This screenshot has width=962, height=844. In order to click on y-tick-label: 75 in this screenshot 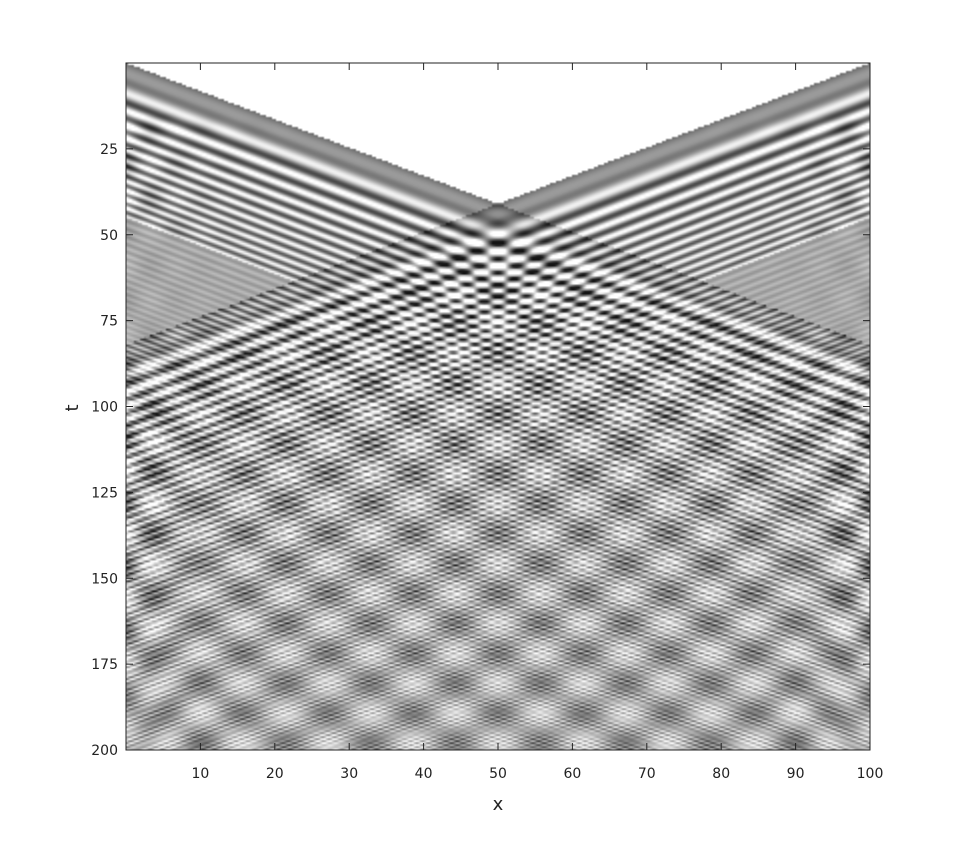, I will do `click(109, 322)`.